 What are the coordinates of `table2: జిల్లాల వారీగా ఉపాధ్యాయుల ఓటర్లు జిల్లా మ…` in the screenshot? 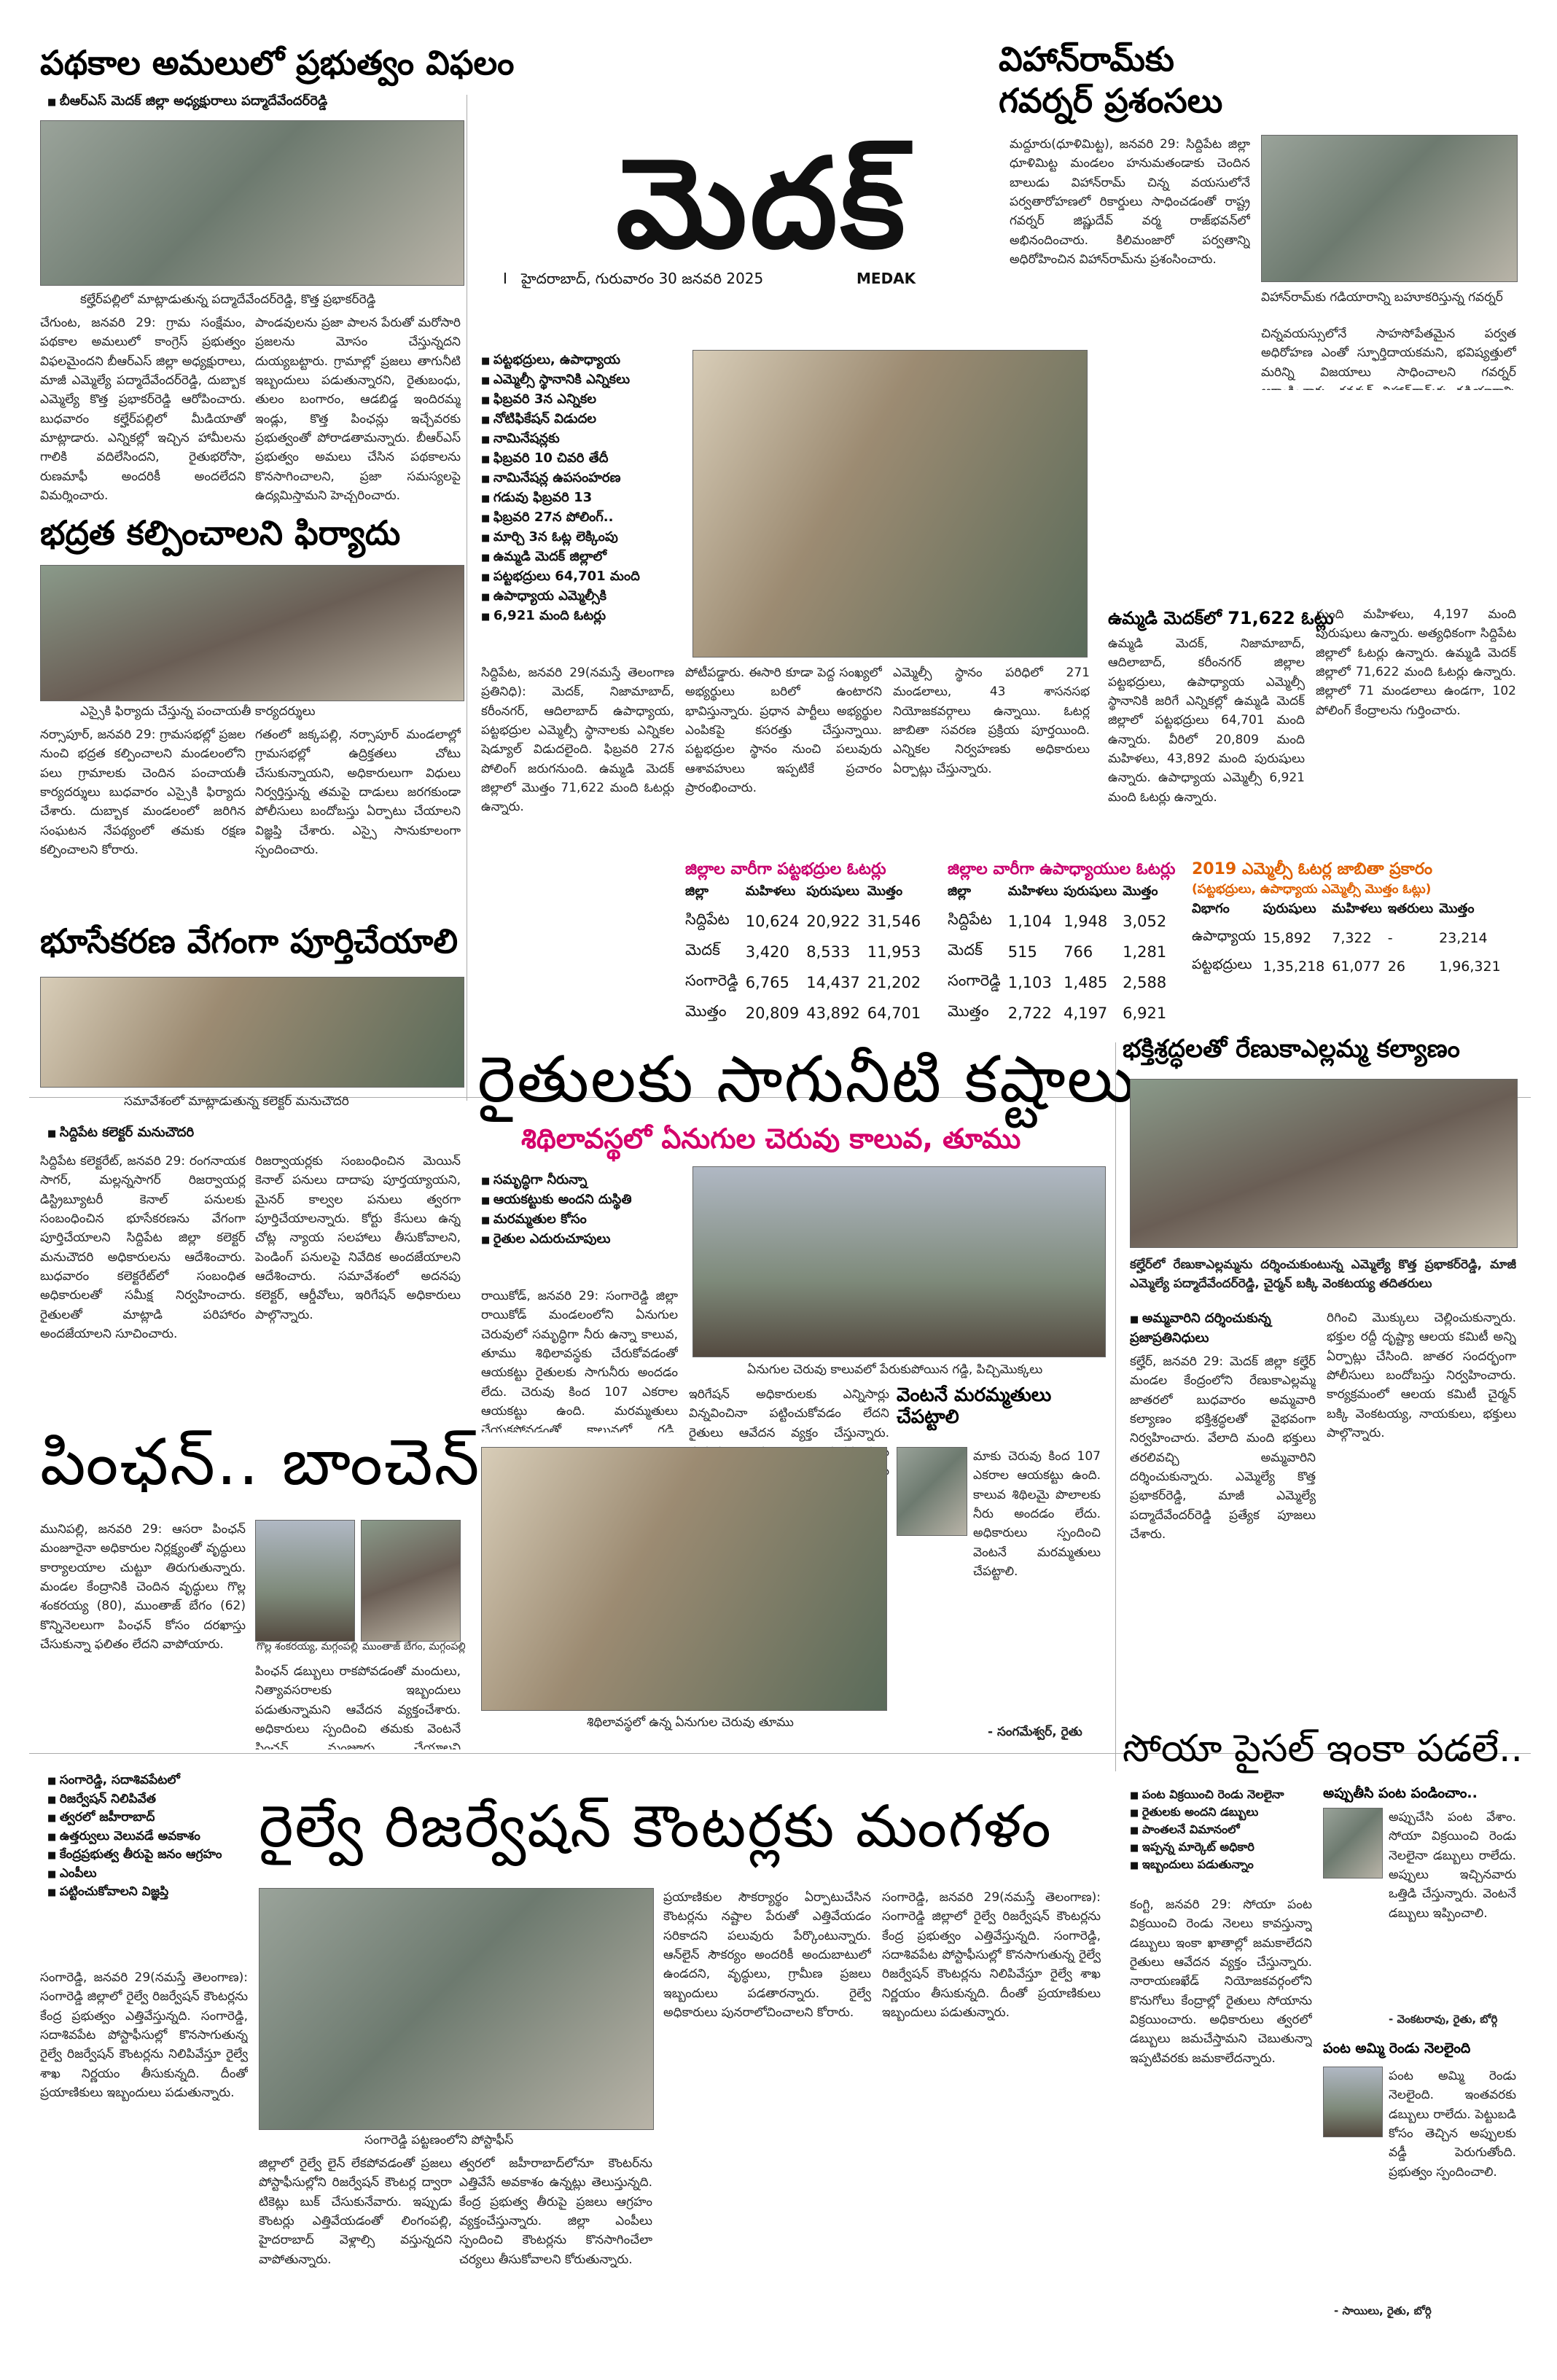 It's located at (1061, 944).